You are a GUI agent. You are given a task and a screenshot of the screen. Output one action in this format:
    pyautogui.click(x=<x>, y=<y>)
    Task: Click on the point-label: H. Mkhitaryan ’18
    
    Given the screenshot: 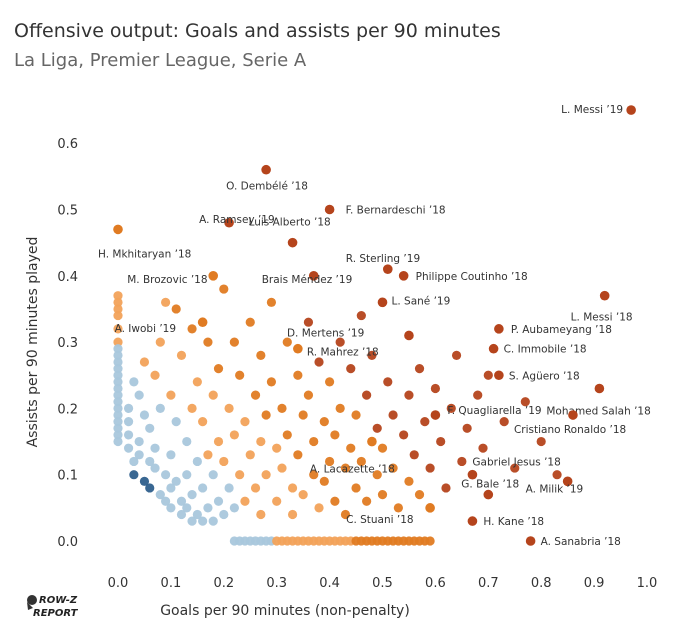 What is the action you would take?
    pyautogui.click(x=144, y=254)
    